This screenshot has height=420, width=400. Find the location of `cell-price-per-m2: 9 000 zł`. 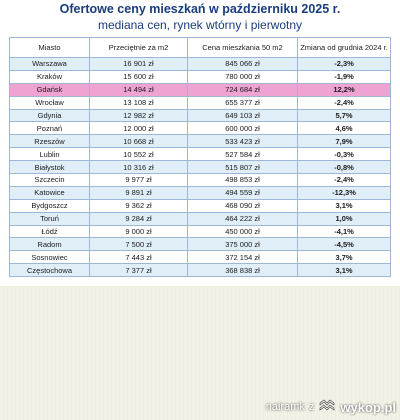

cell-price-per-m2: 9 000 zł is located at coordinates (138, 231).